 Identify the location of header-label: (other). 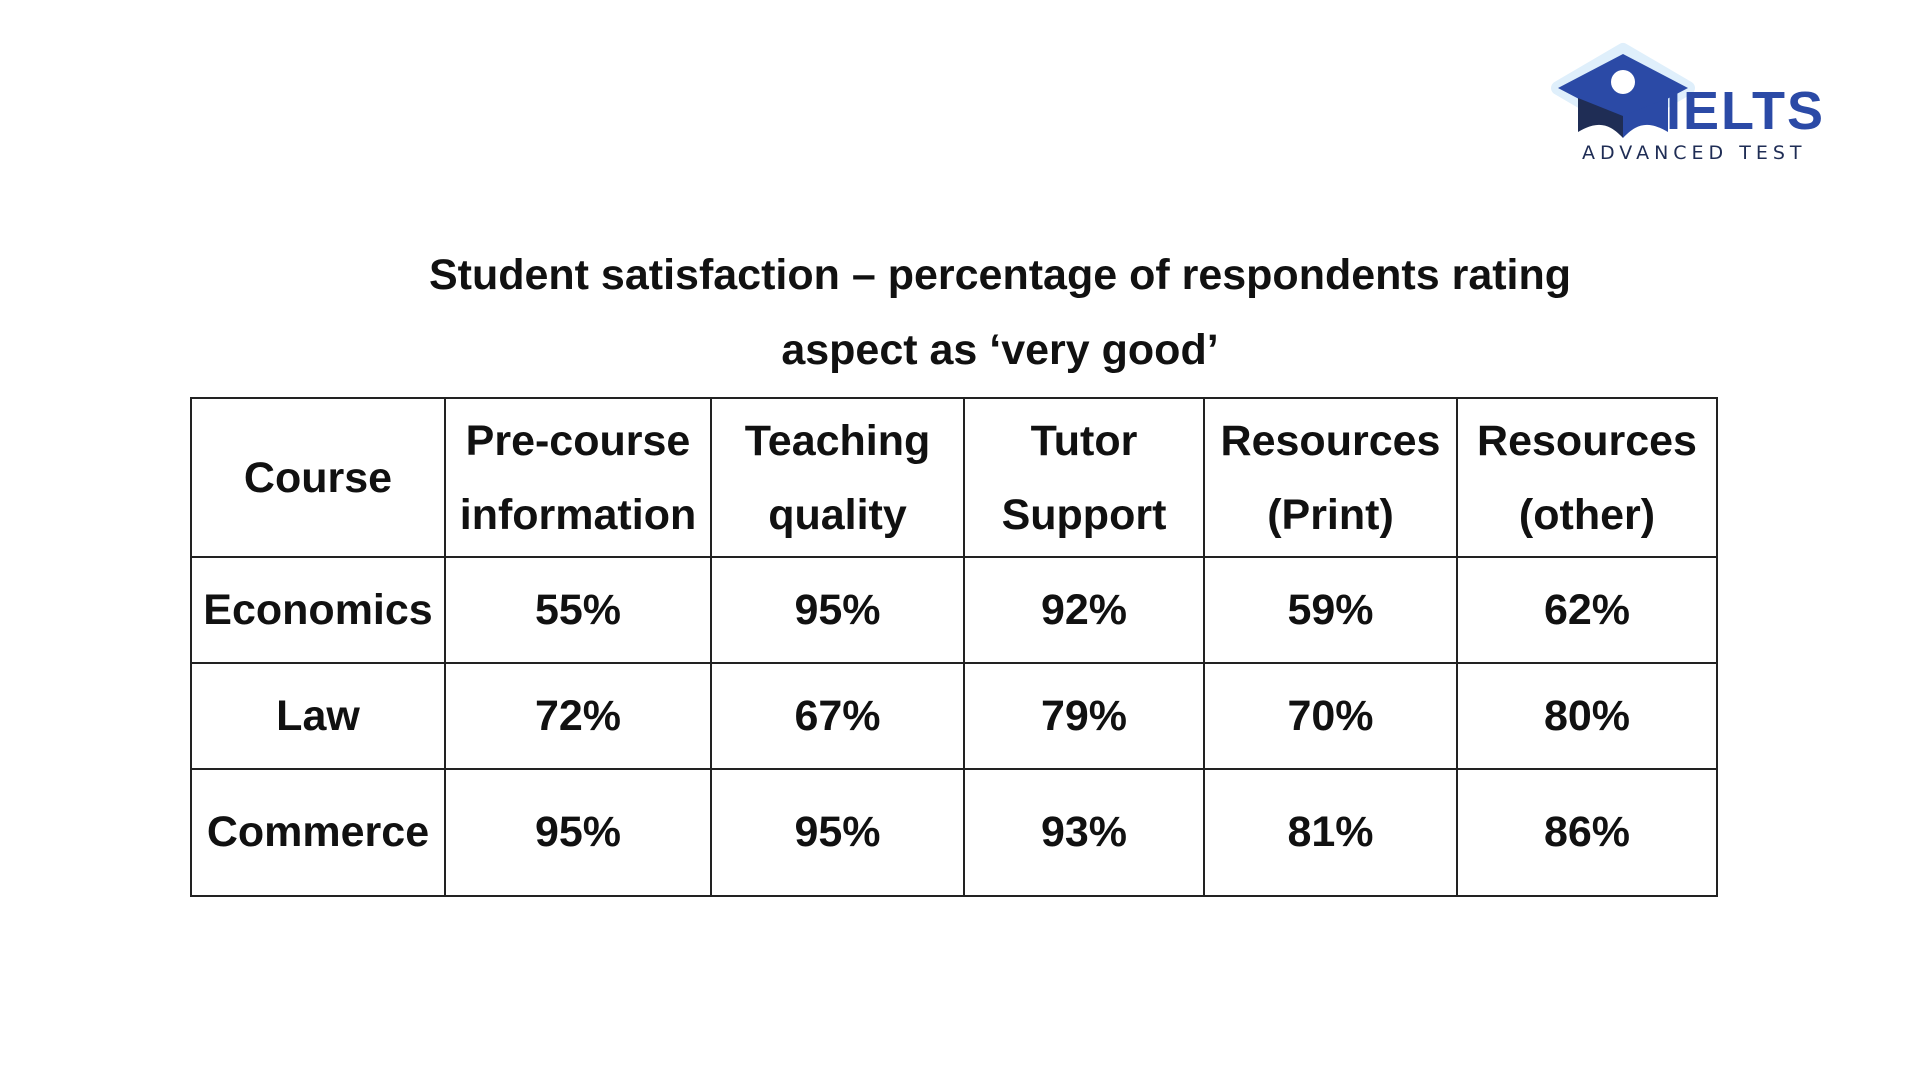
(1587, 514).